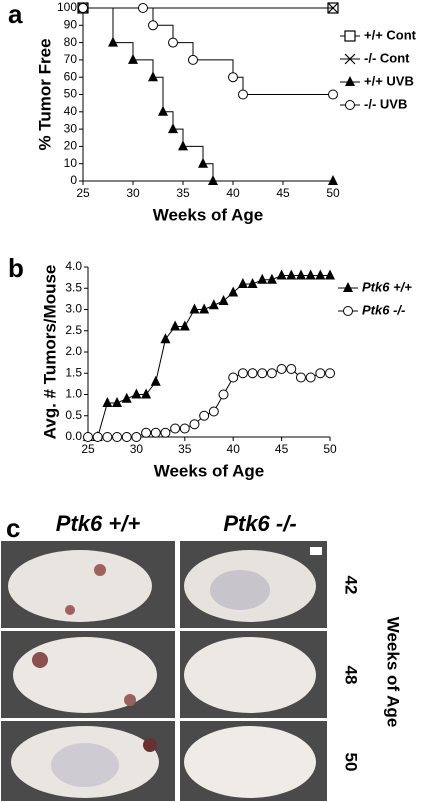  What do you see at coordinates (73, 287) in the screenshot?
I see `y-tick-label: 3.5` at bounding box center [73, 287].